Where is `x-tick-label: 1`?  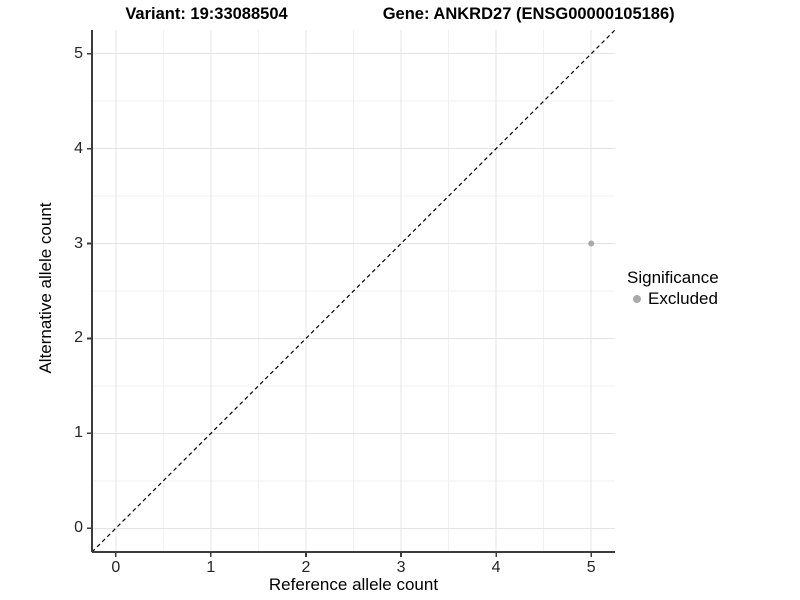 x-tick-label: 1 is located at coordinates (211, 567).